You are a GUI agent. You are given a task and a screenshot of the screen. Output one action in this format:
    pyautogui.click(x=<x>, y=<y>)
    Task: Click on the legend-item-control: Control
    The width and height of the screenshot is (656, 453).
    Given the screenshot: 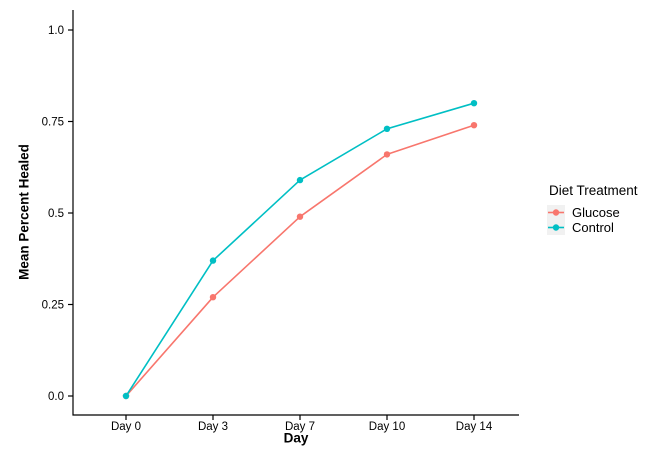 What is the action you would take?
    pyautogui.click(x=592, y=227)
    